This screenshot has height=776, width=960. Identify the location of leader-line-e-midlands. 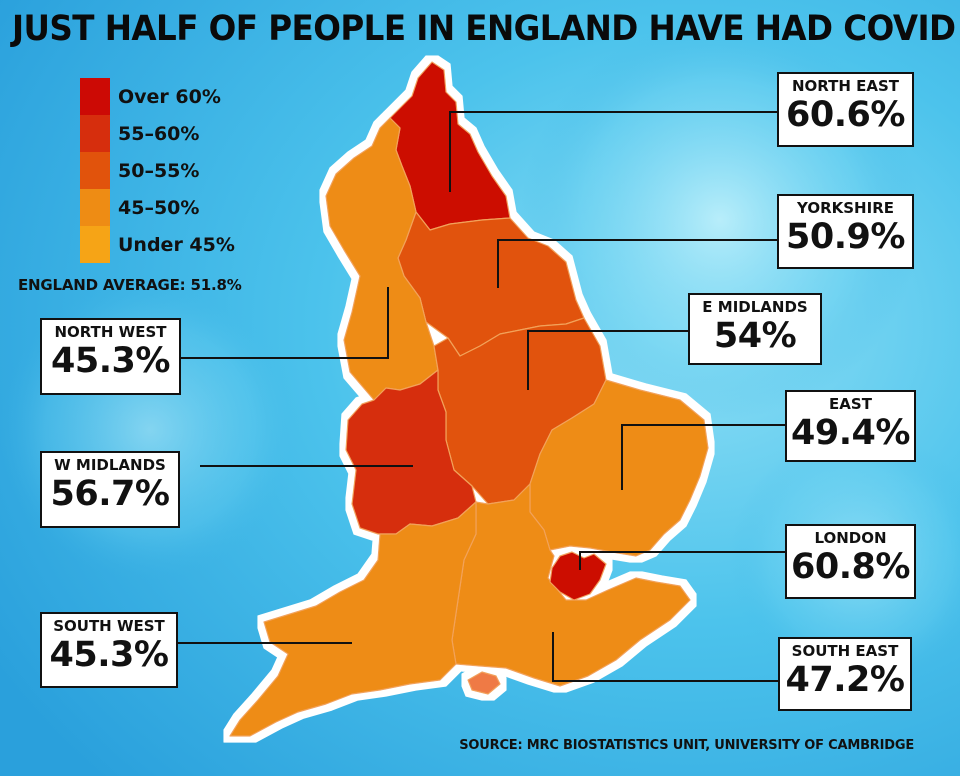
(607, 360).